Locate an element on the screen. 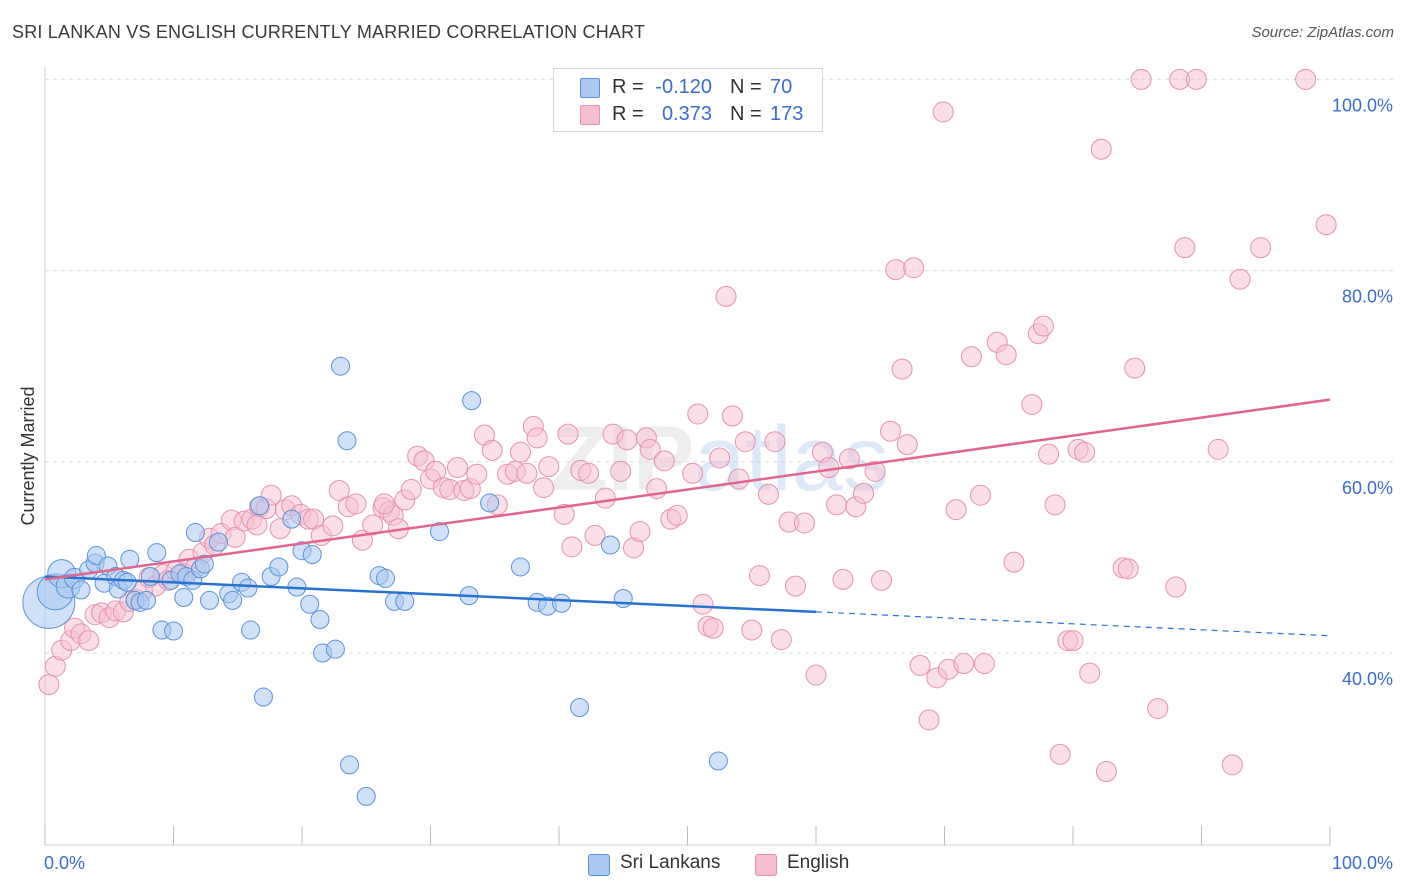 This screenshot has height=892, width=1406. stats-box: R = -0.120 N = 70 R = 0.373 N = 173 is located at coordinates (688, 100).